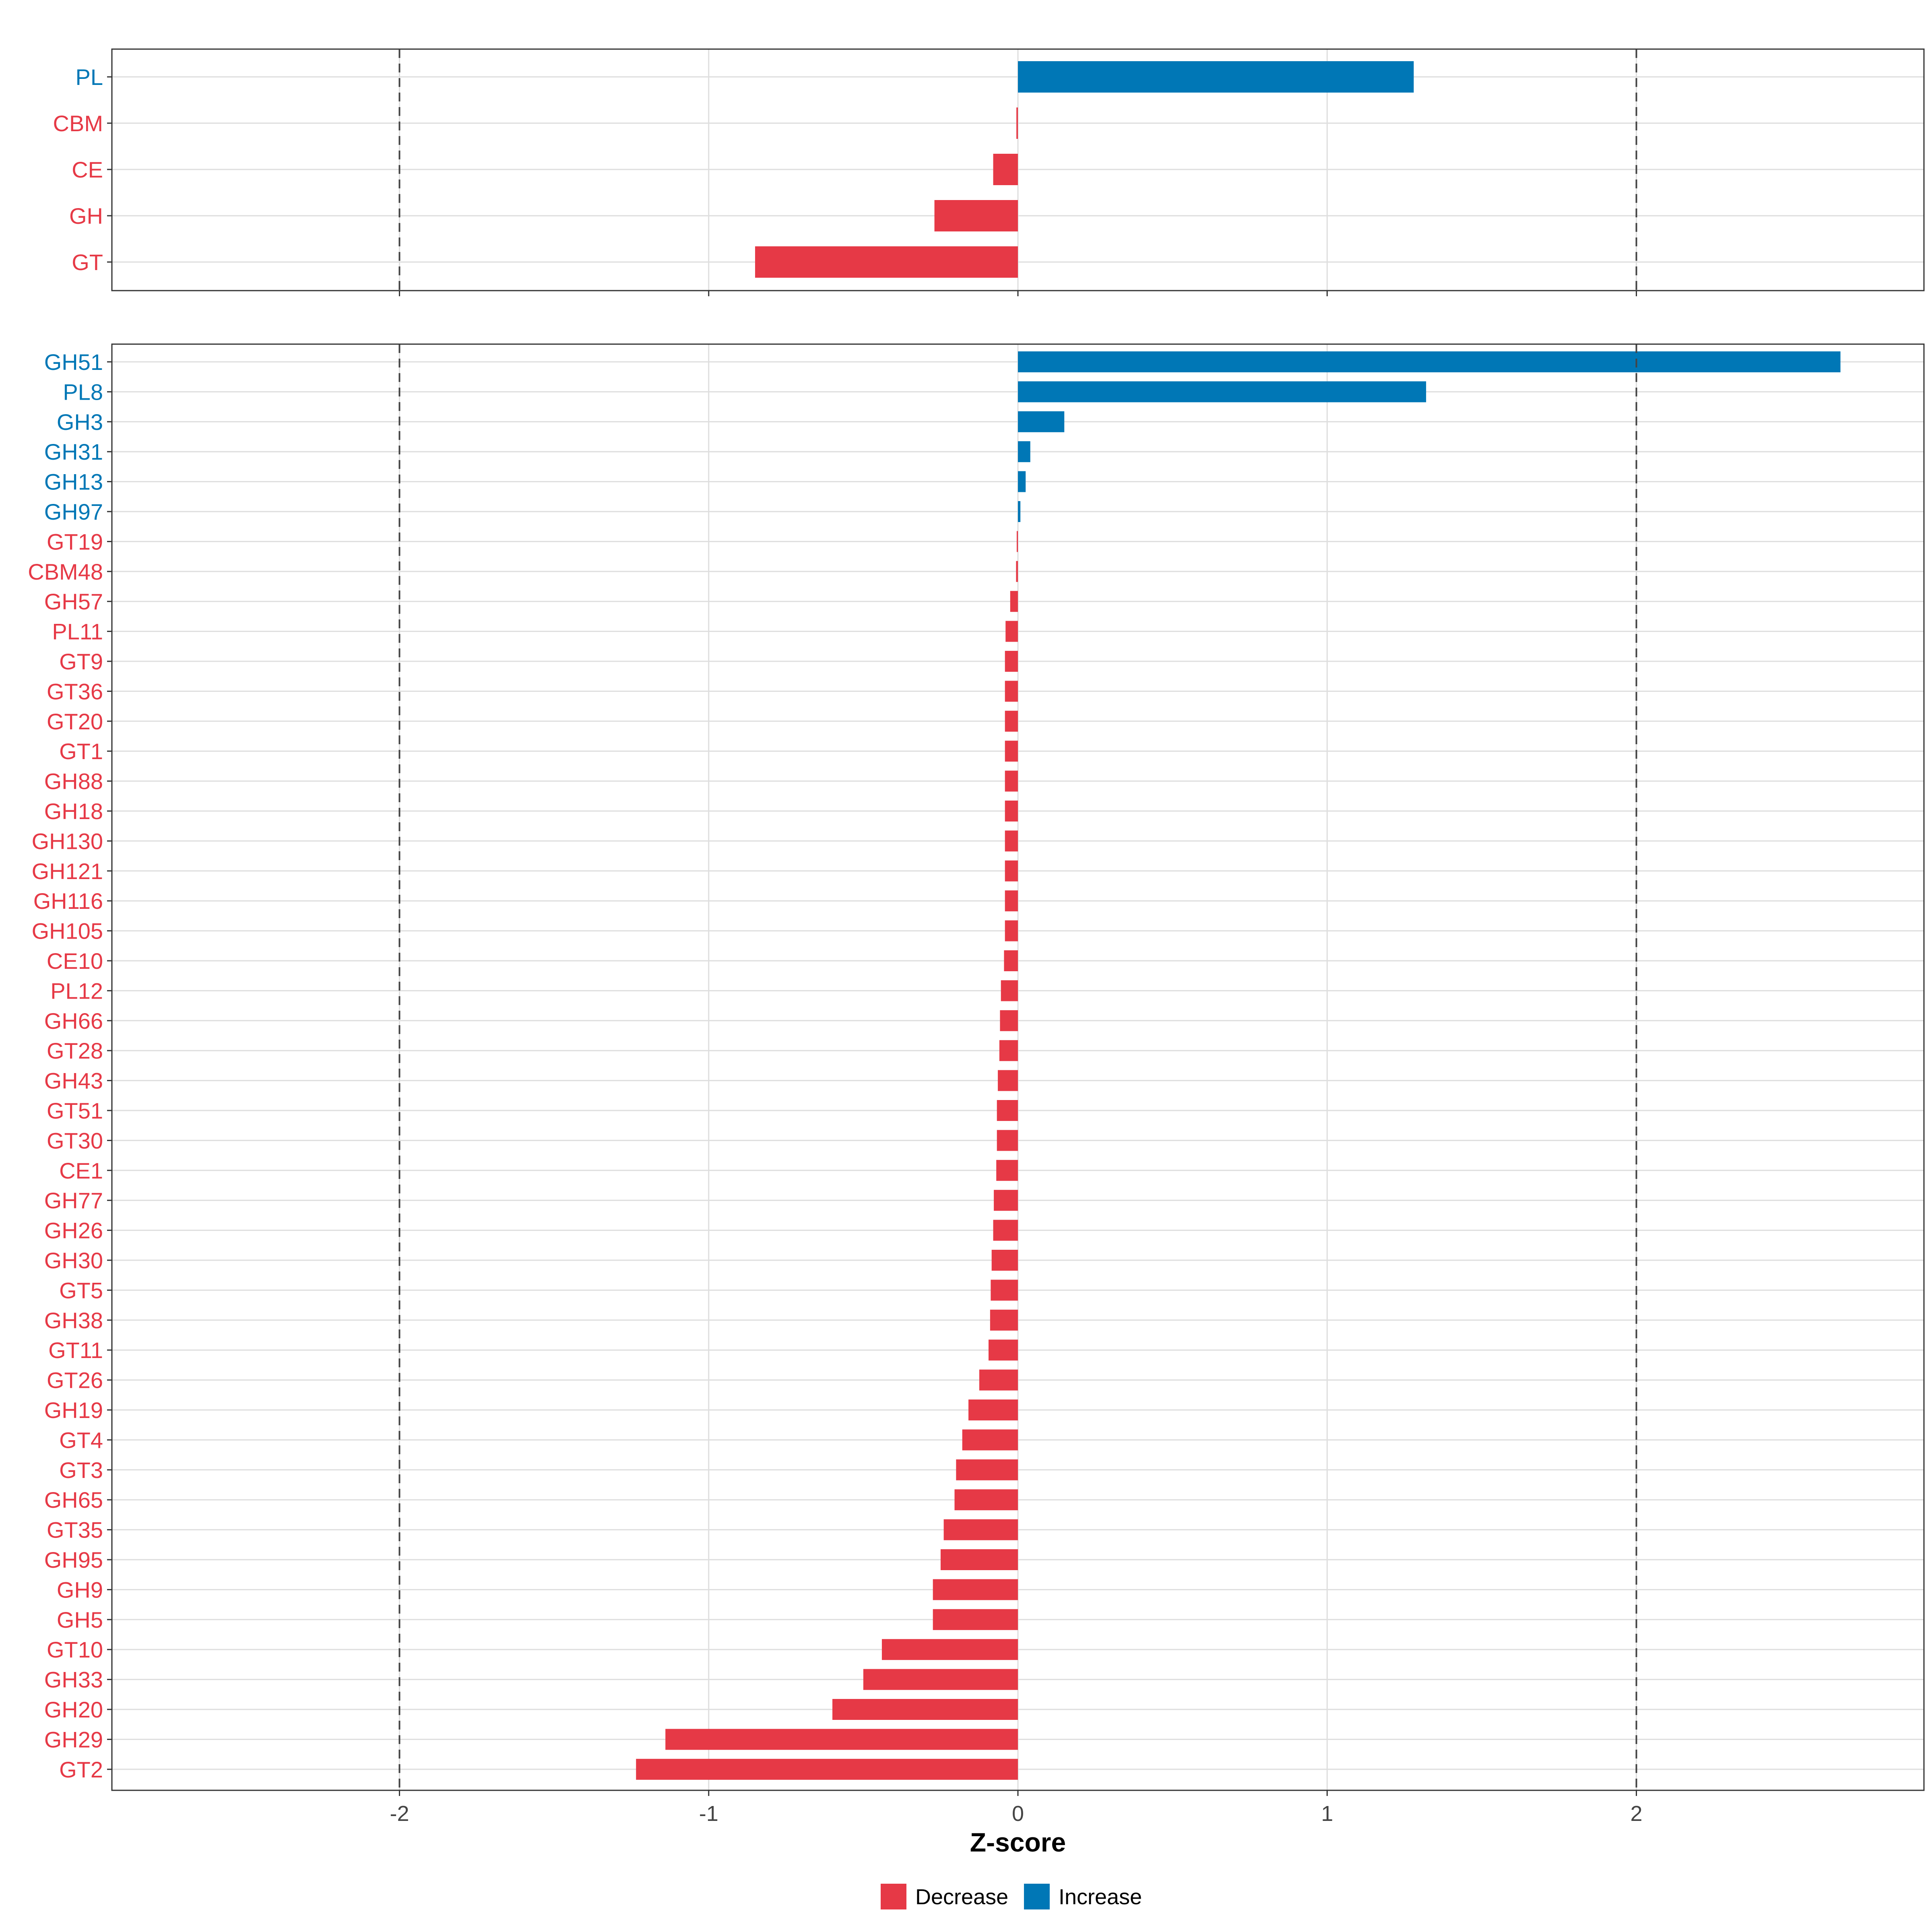 The height and width of the screenshot is (1932, 1932). Describe the element at coordinates (75, 721) in the screenshot. I see `category-label-gt20: GT20` at that location.